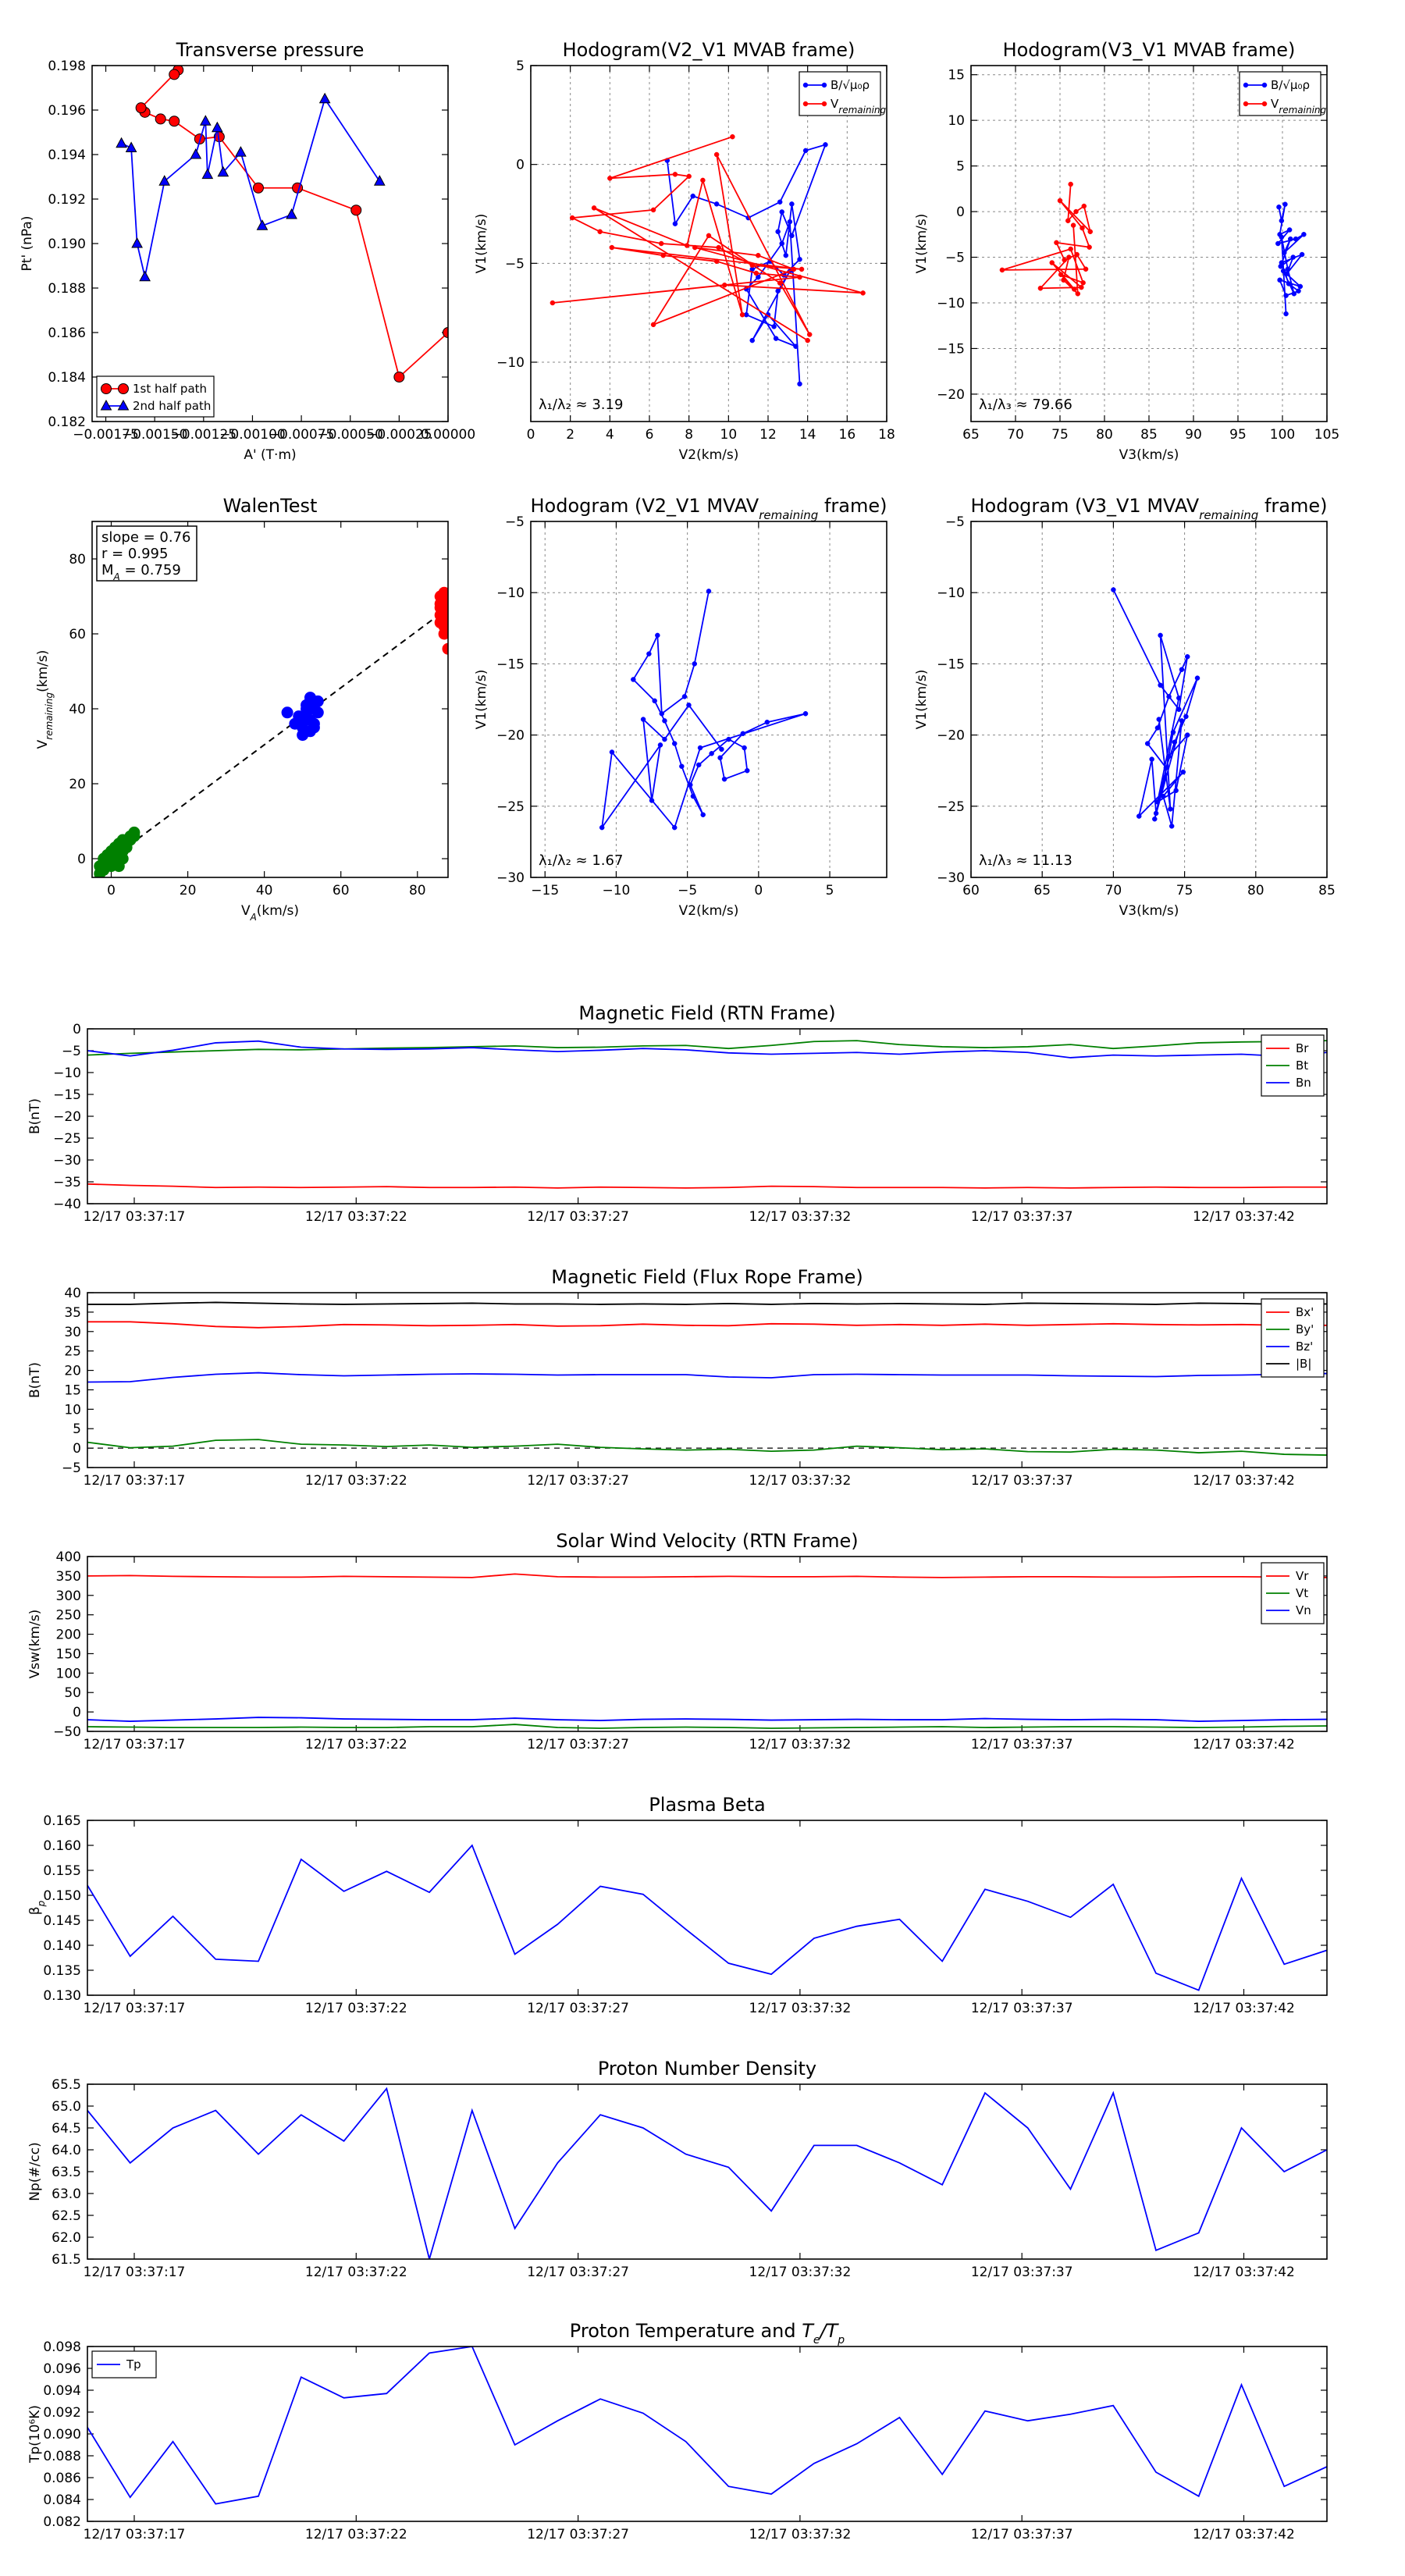  What do you see at coordinates (707, 1325) in the screenshot?
I see `series-line-Bx'` at bounding box center [707, 1325].